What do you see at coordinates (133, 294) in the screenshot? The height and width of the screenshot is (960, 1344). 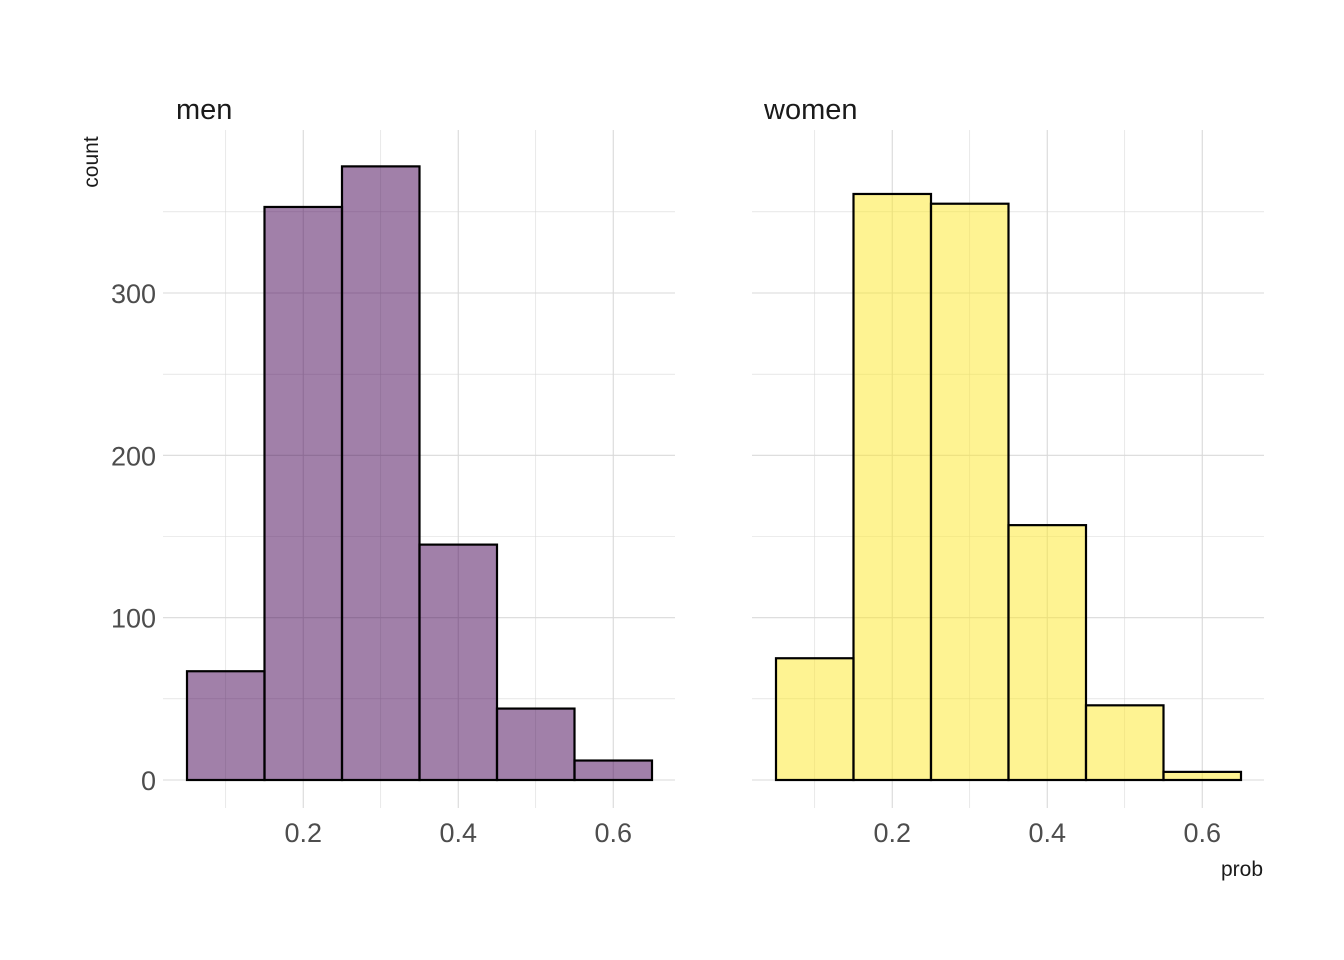 I see `y-tick-label: 300` at bounding box center [133, 294].